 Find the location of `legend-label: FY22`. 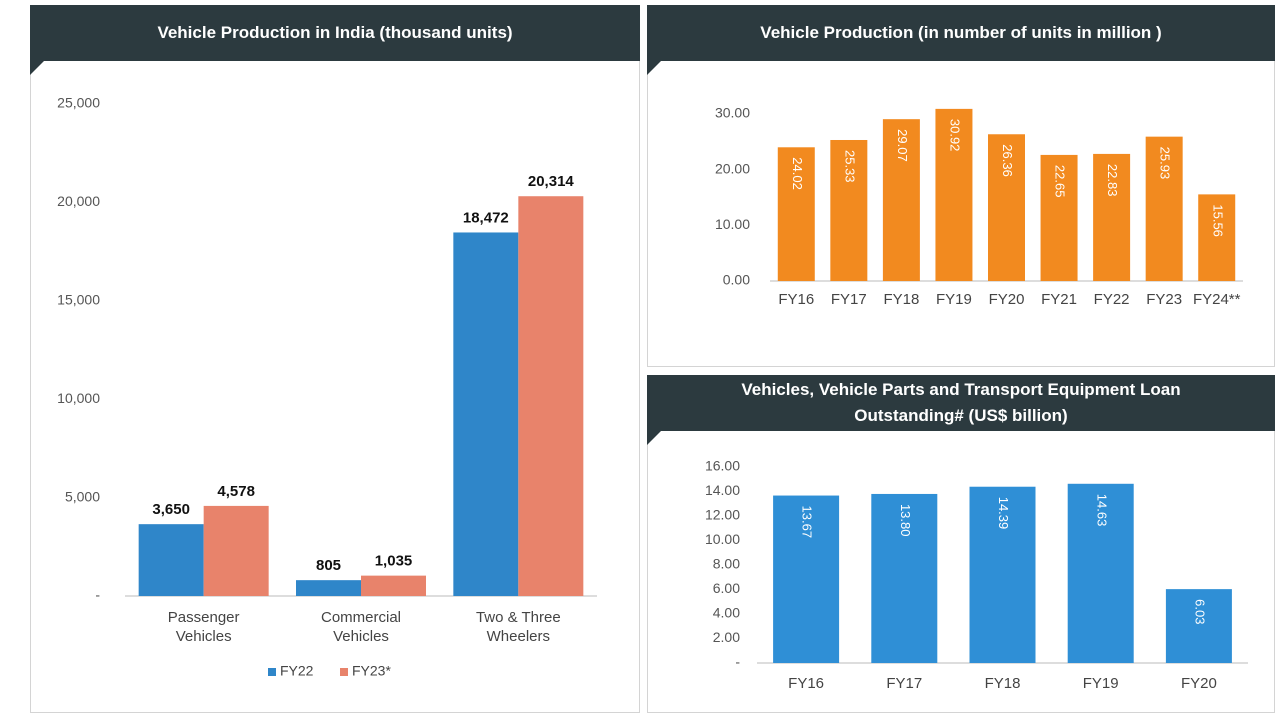

legend-label: FY22 is located at coordinates (297, 671).